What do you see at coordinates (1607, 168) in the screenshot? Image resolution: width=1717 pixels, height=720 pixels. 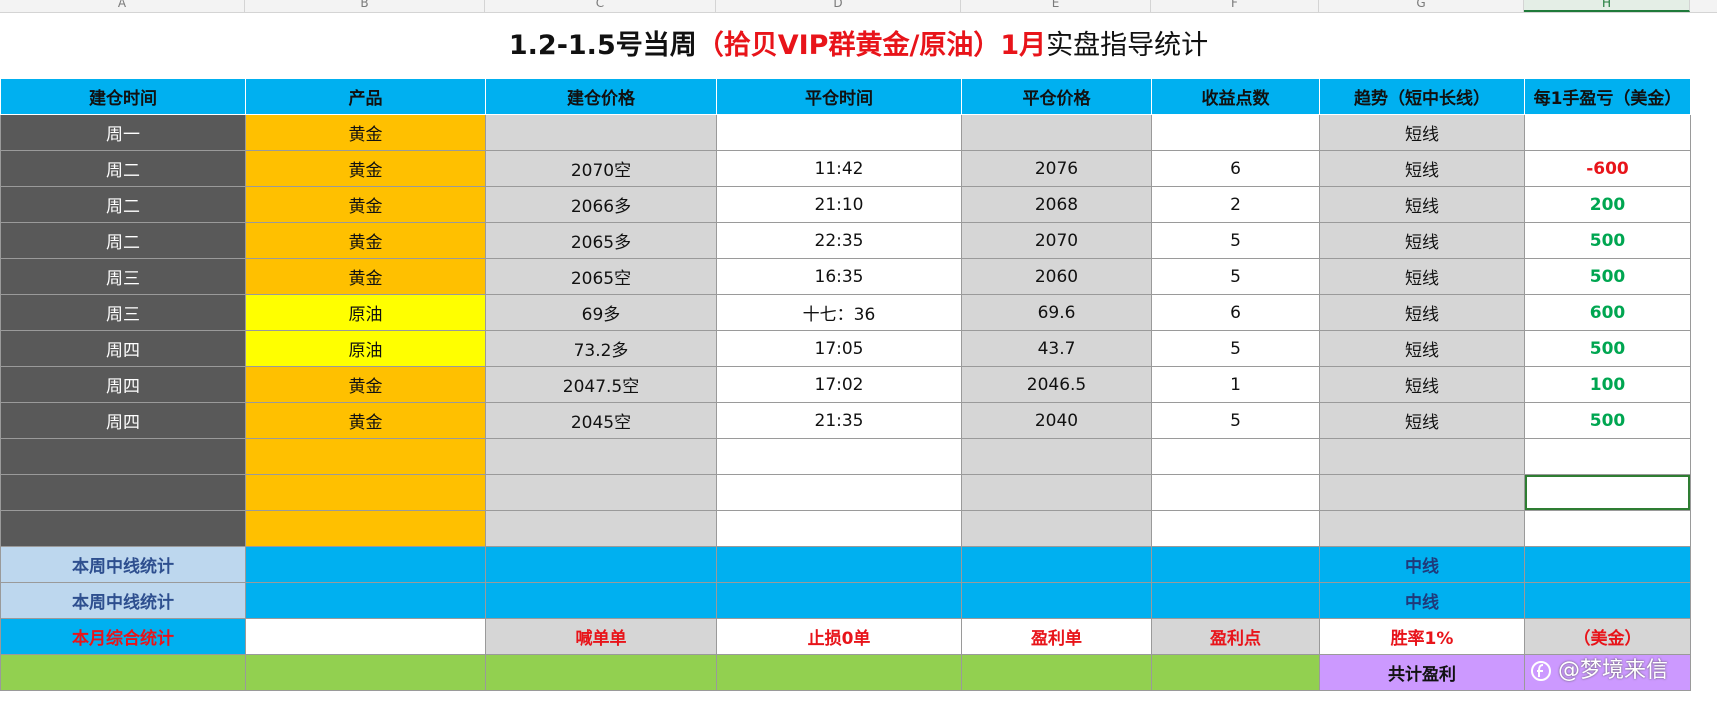 I see `cell-pnl: -600` at bounding box center [1607, 168].